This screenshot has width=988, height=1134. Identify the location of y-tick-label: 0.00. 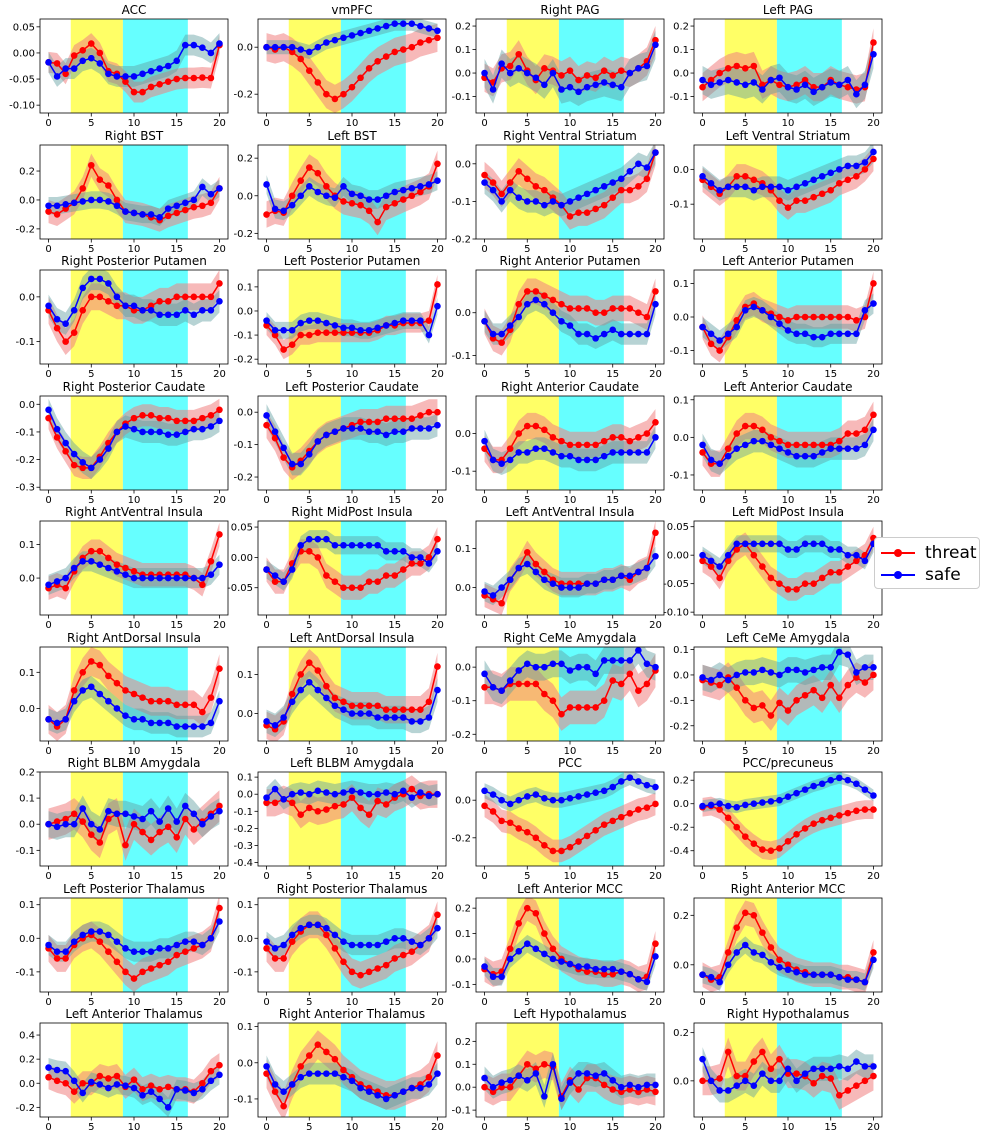
(242, 558).